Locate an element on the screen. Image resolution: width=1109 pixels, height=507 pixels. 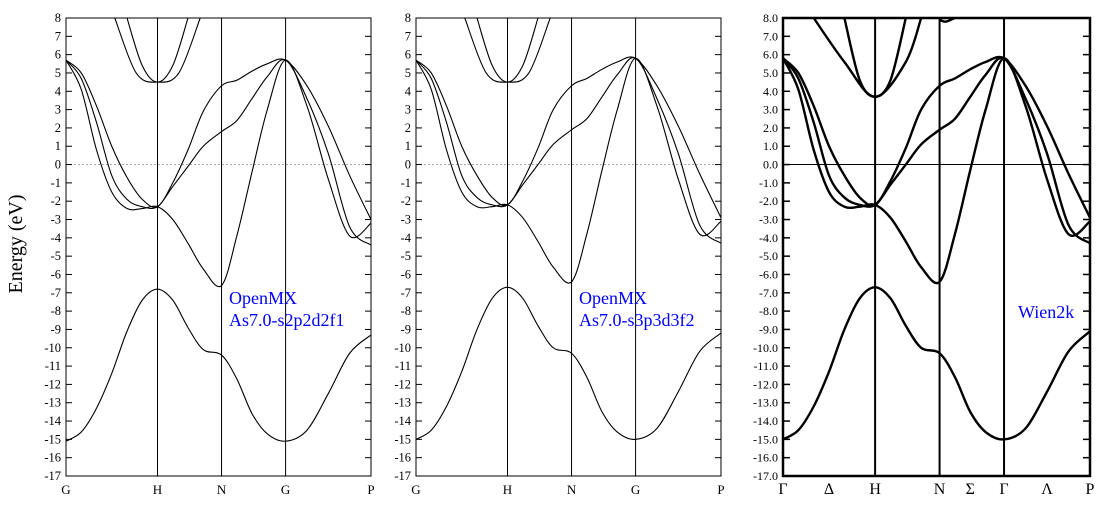
y-tick-label: -1.0 is located at coordinates (768, 183).